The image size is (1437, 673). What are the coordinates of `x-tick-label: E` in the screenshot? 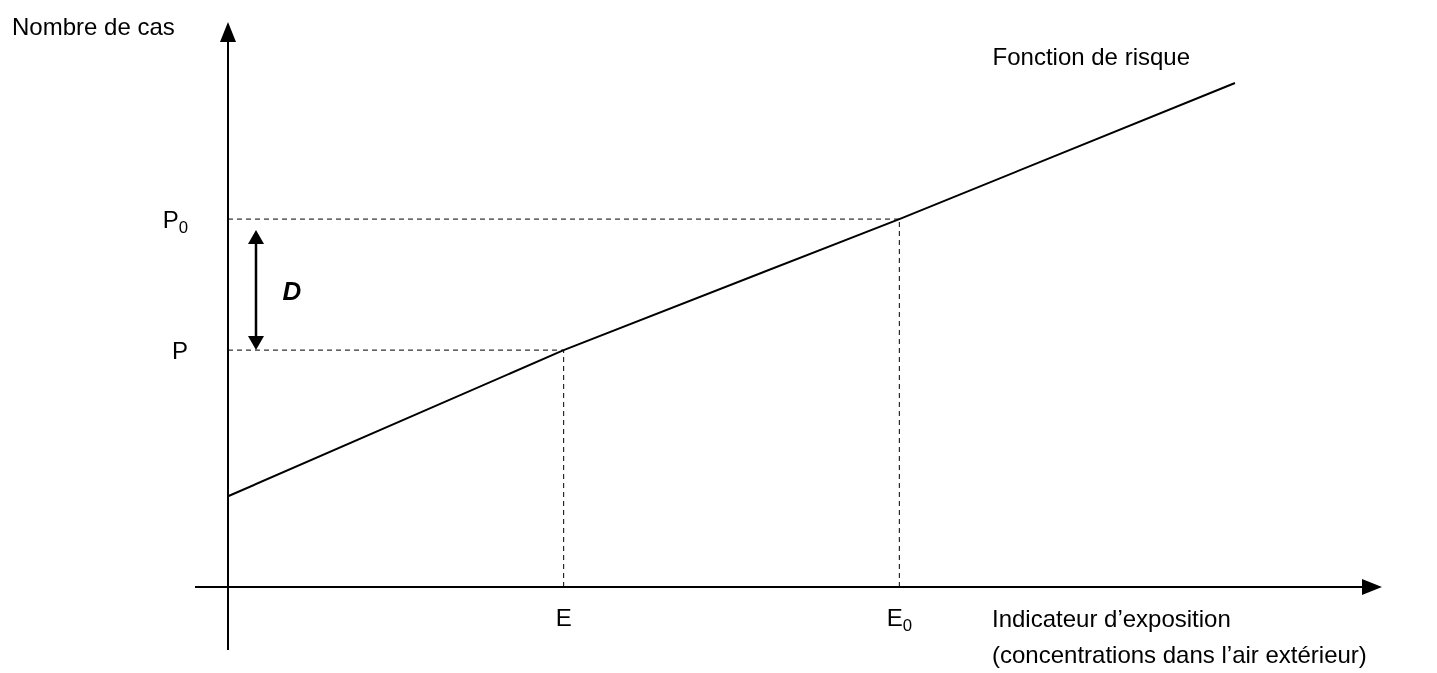 It's located at (563, 617).